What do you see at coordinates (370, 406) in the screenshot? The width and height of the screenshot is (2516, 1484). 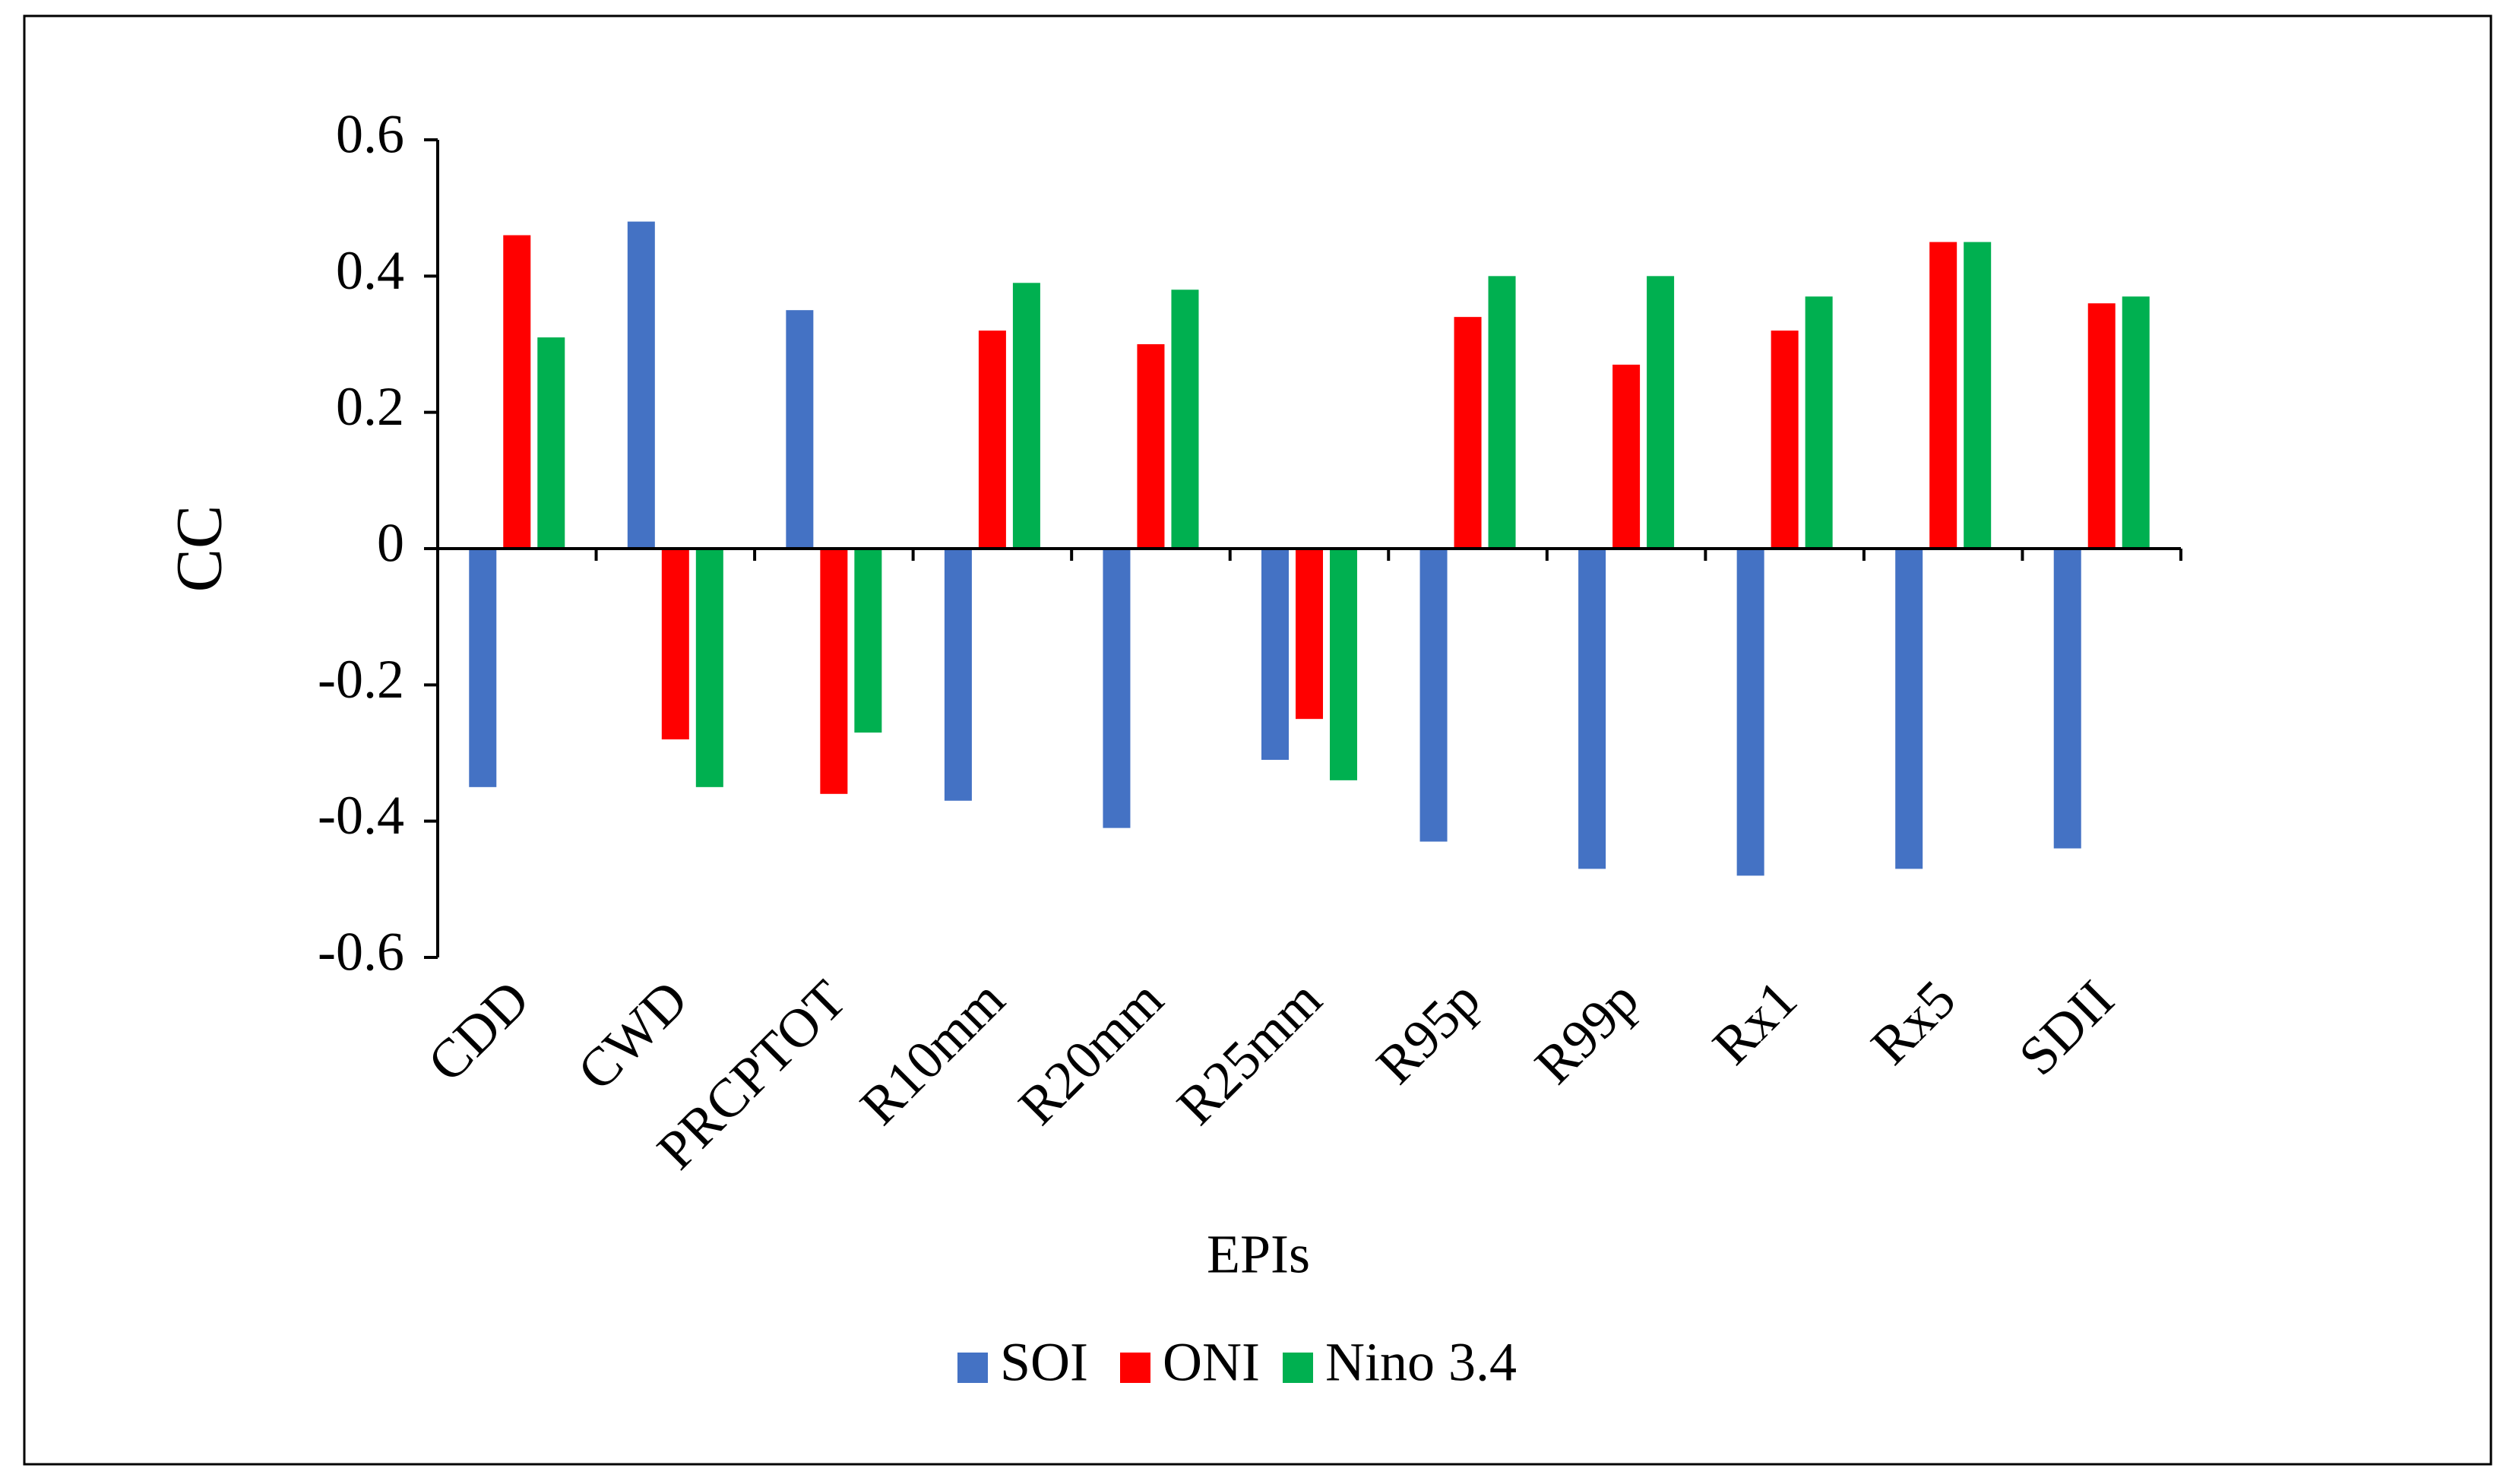 I see `y-tick-label: 0.2` at bounding box center [370, 406].